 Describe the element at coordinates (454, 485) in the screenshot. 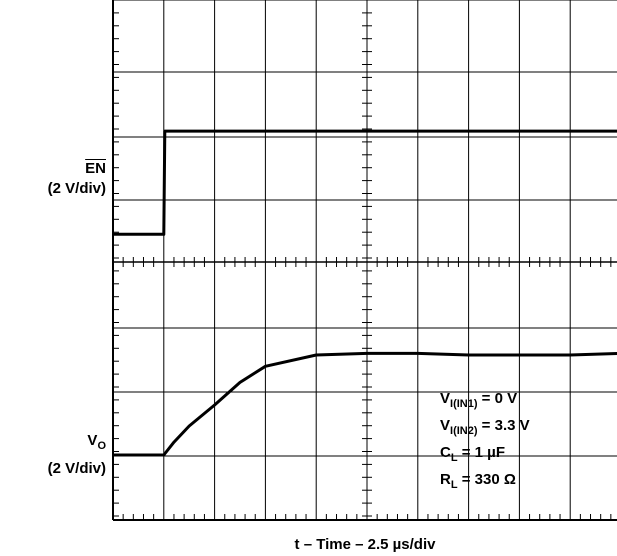

I see `condition-rl-sub: L` at that location.